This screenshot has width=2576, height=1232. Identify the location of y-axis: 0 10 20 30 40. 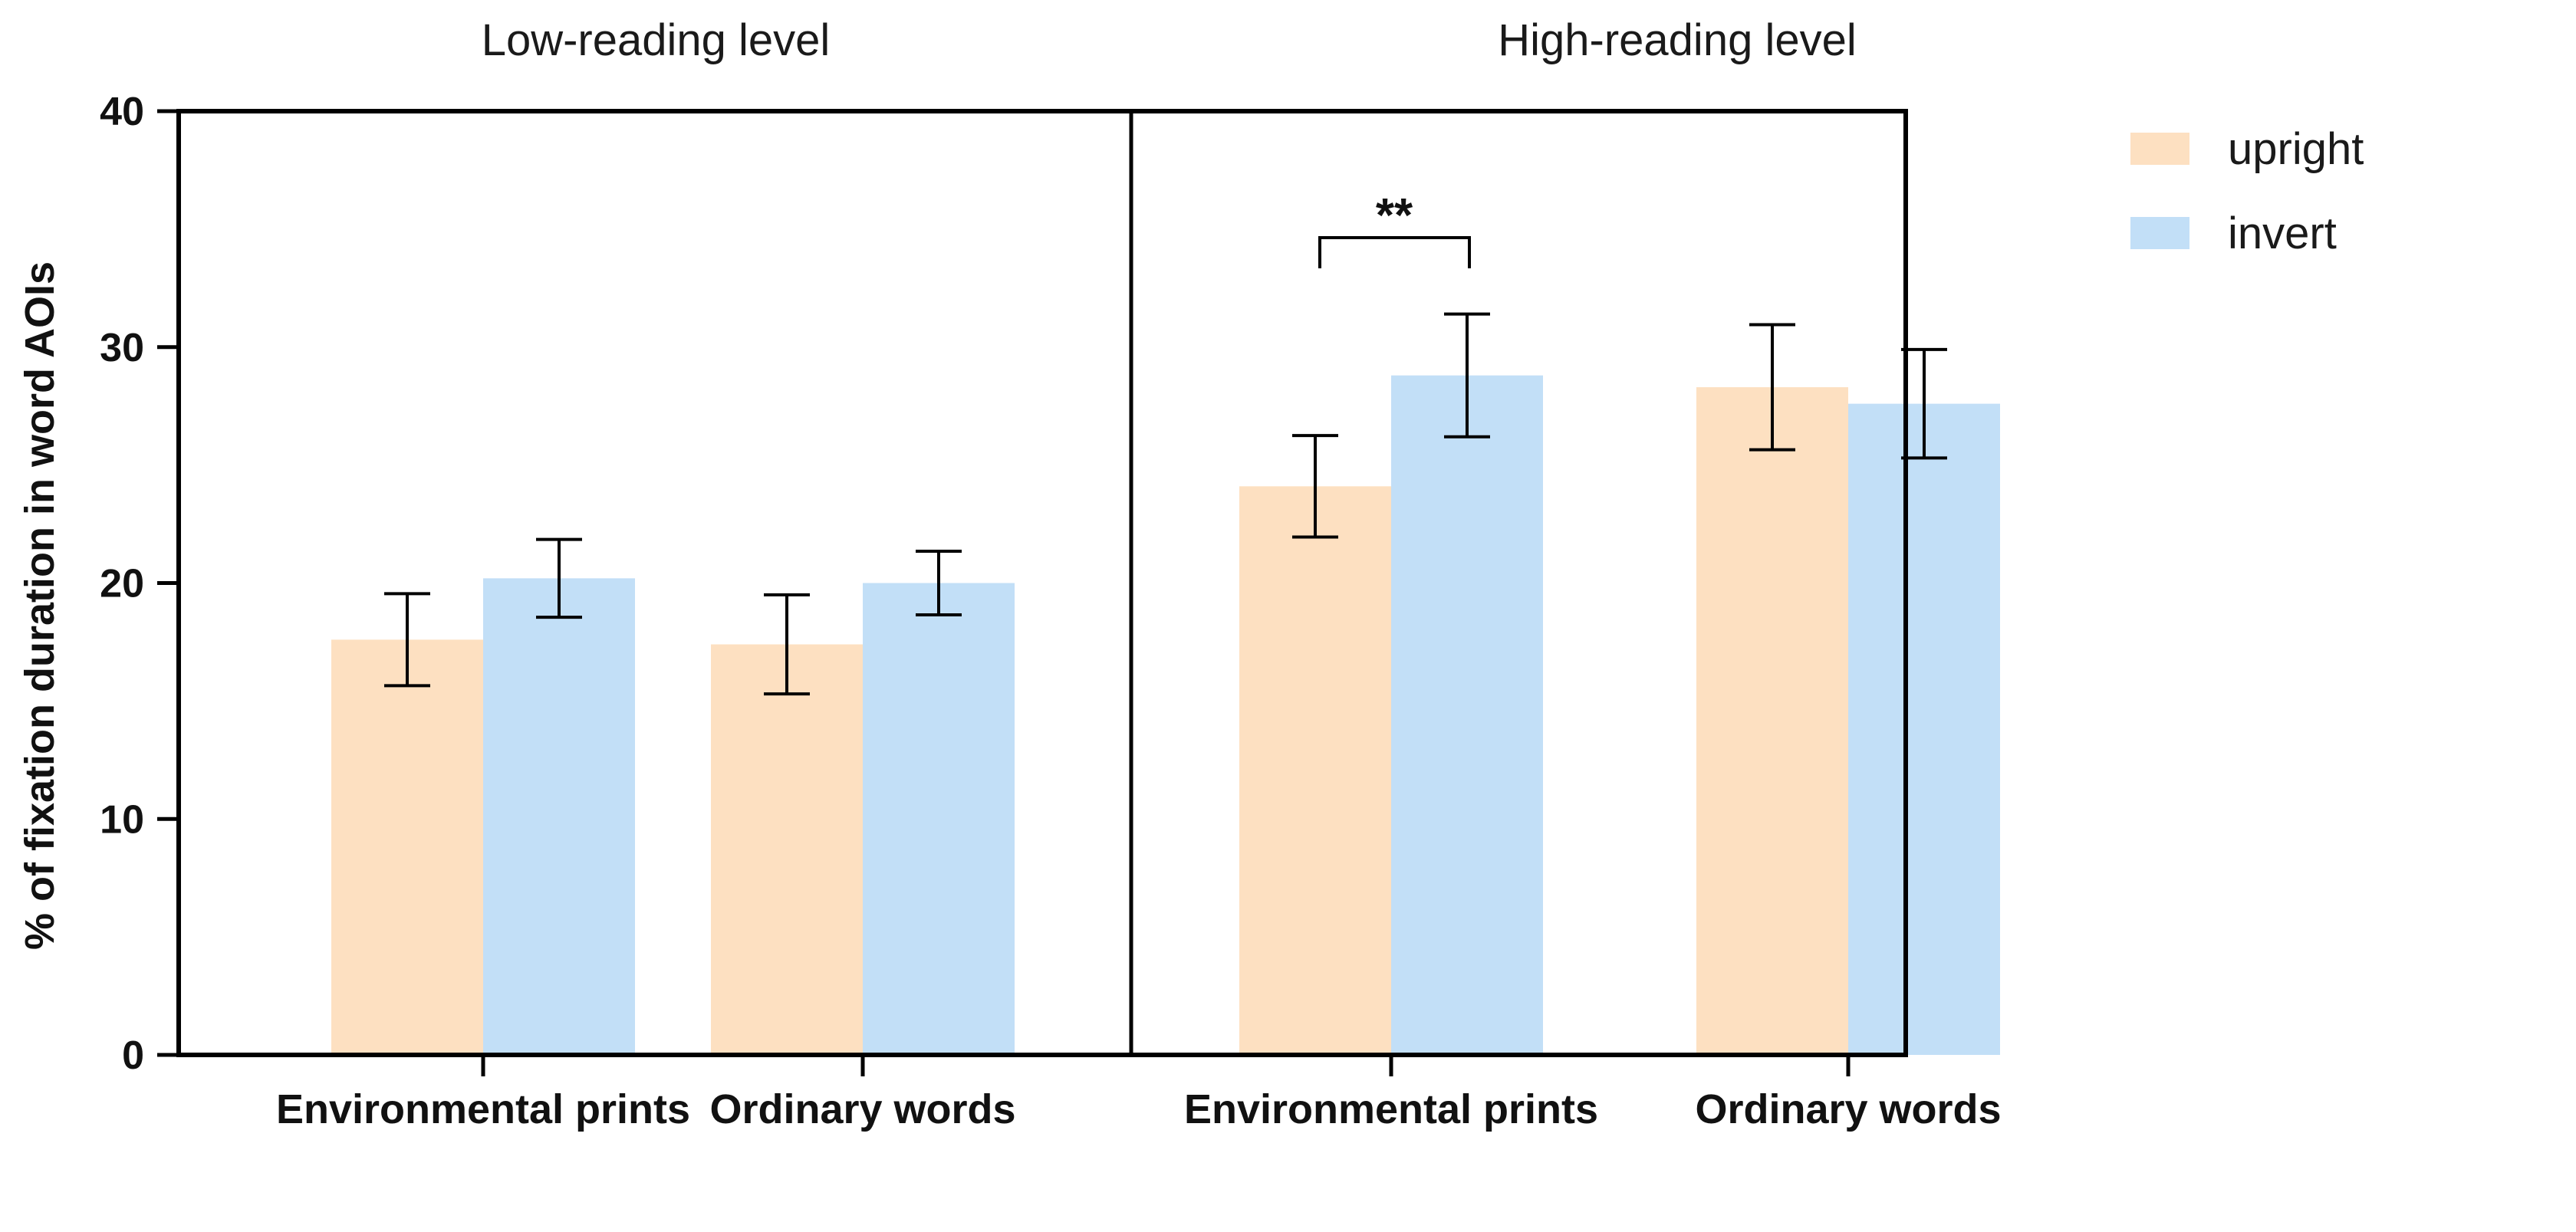
(139, 584).